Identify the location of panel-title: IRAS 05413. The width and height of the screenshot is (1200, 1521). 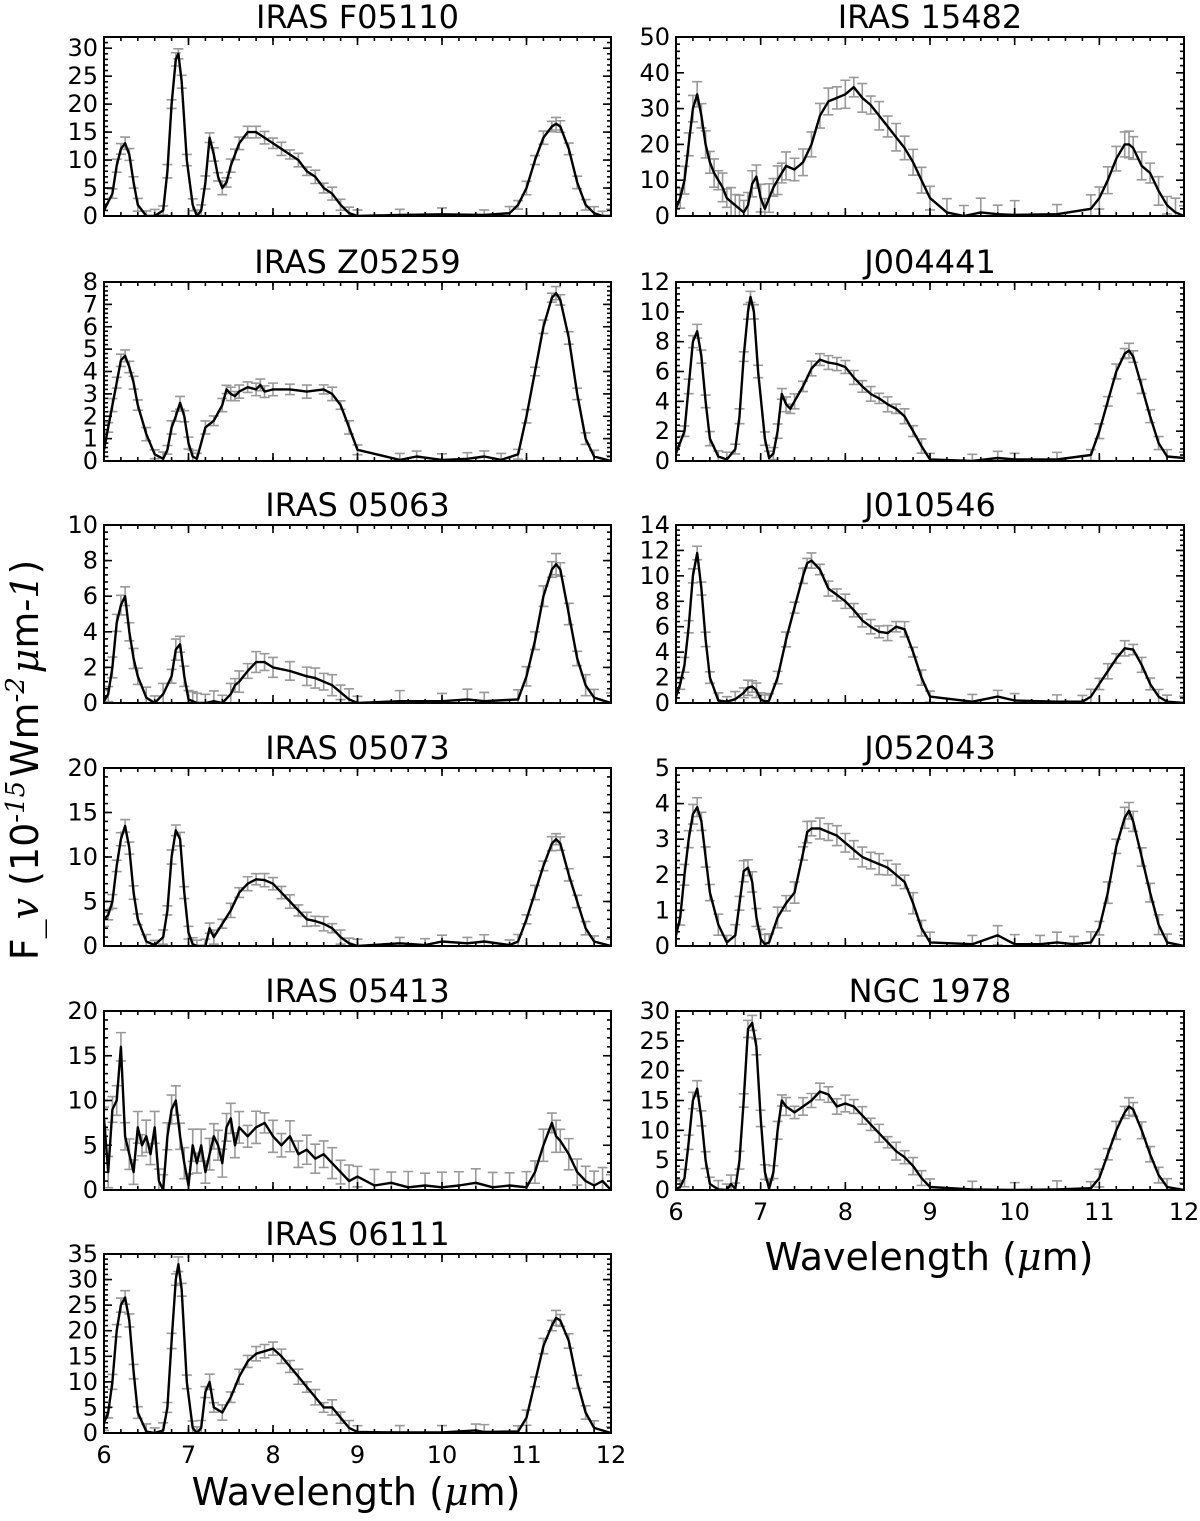
(357, 991).